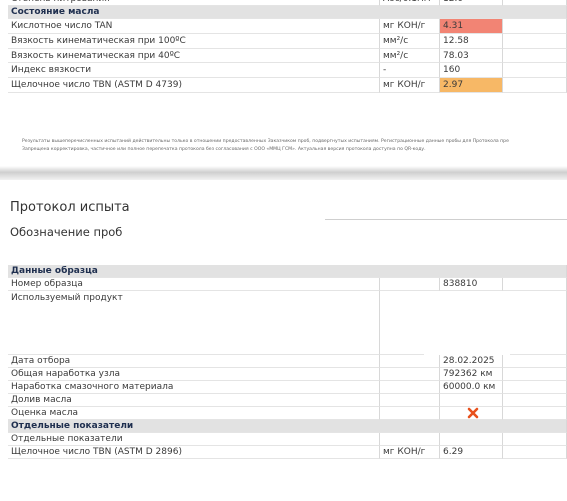 The width and height of the screenshot is (567, 501). What do you see at coordinates (471, 3) in the screenshot?
I see `row-value: 12.0` at bounding box center [471, 3].